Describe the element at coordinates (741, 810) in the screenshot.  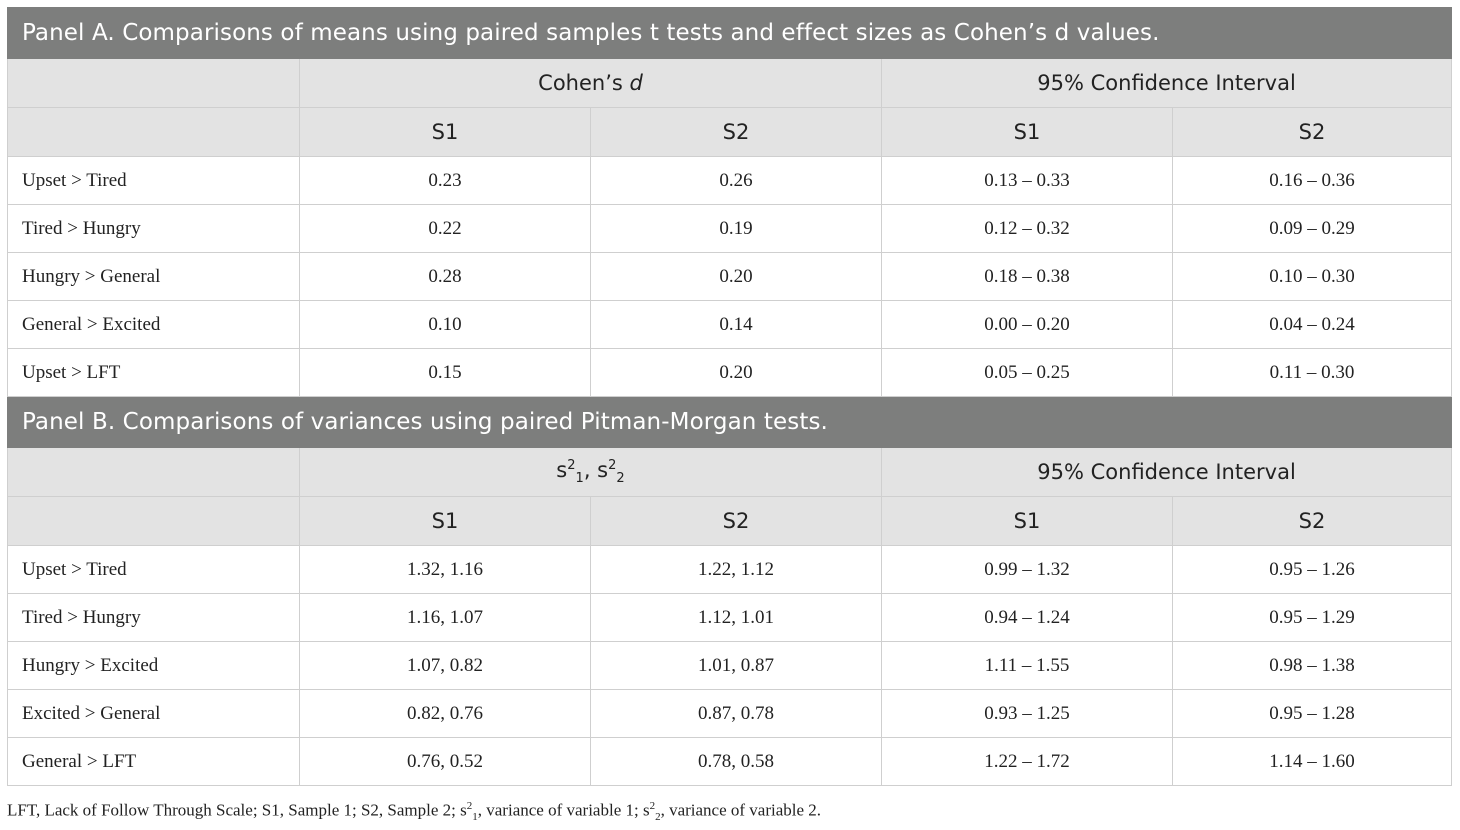
I see `footnote-text-3: , variance of variable 2.` at that location.